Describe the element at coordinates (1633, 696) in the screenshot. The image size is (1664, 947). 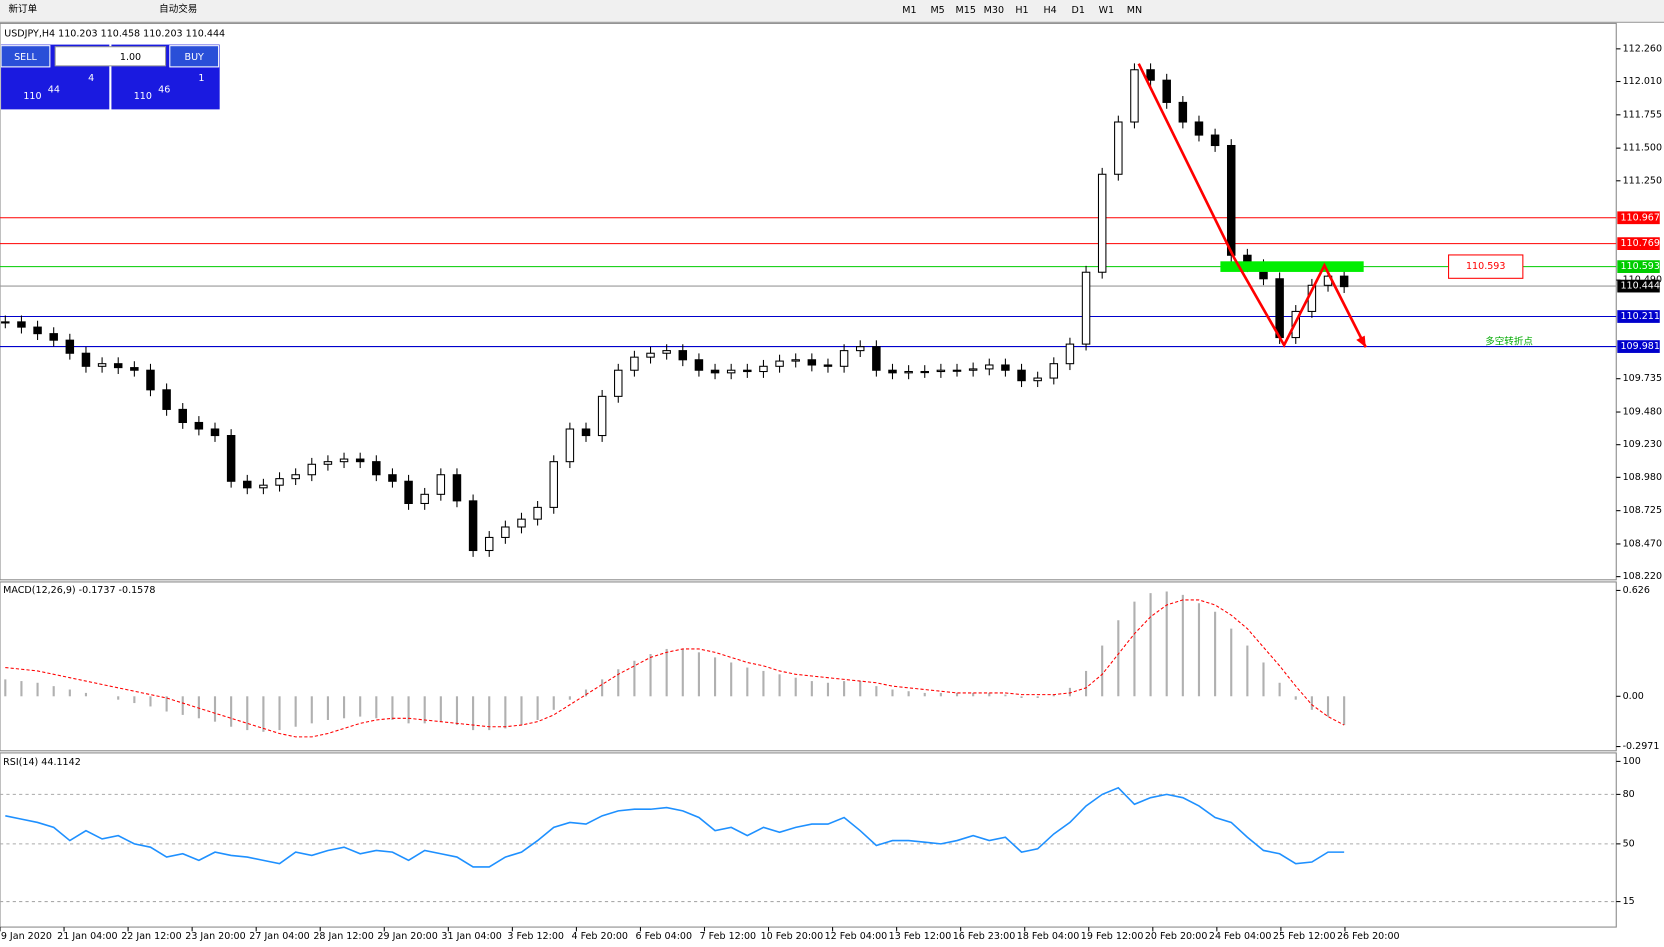
I see `y-tick-label: 0.00` at that location.